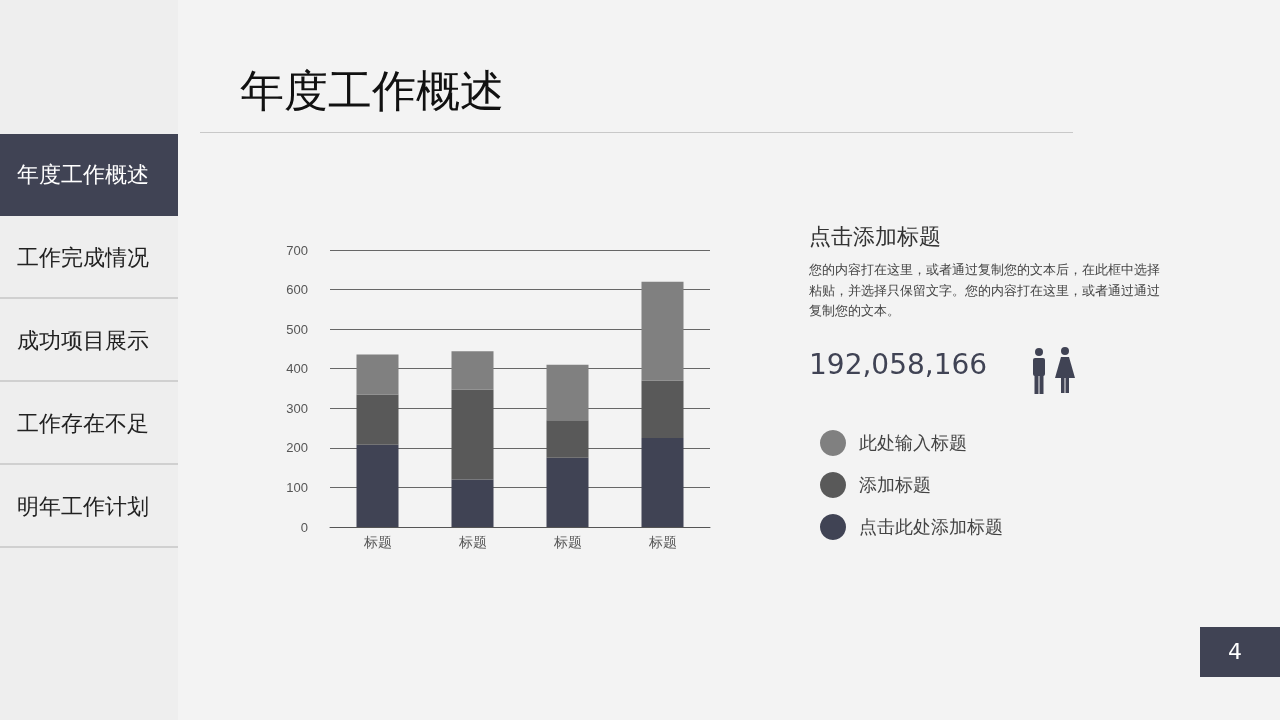 The width and height of the screenshot is (1280, 720). What do you see at coordinates (297, 487) in the screenshot?
I see `y-tick-label: 100` at bounding box center [297, 487].